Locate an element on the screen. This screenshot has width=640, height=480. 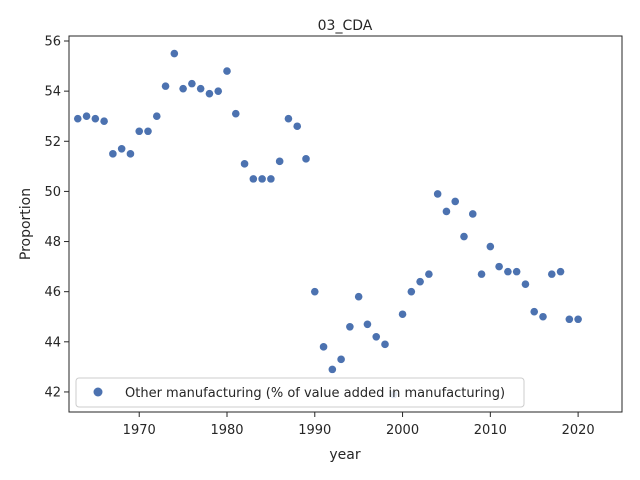
x-tick-label: 1980 is located at coordinates (226, 430).